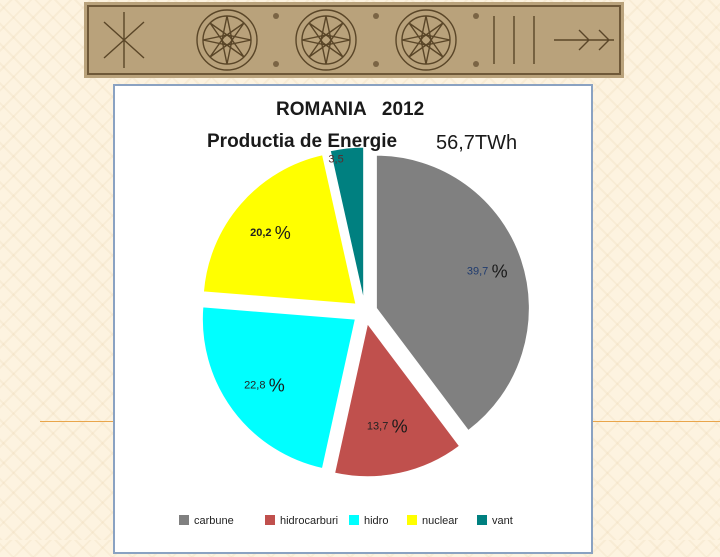 This screenshot has height=557, width=720. What do you see at coordinates (502, 521) in the screenshot?
I see `legend-label-vant: vant` at bounding box center [502, 521].